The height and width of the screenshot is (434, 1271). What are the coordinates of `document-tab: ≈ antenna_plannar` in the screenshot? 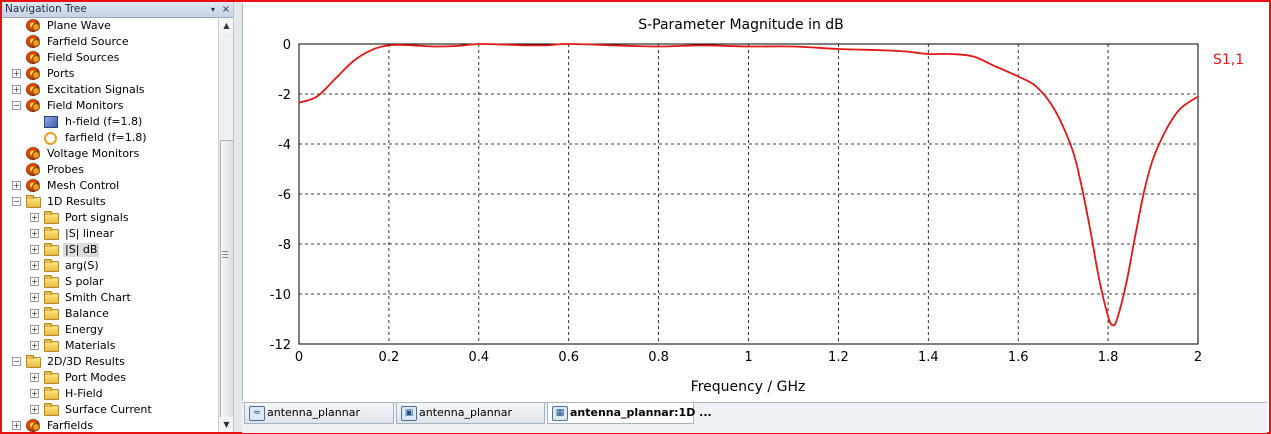 It's located at (319, 413).